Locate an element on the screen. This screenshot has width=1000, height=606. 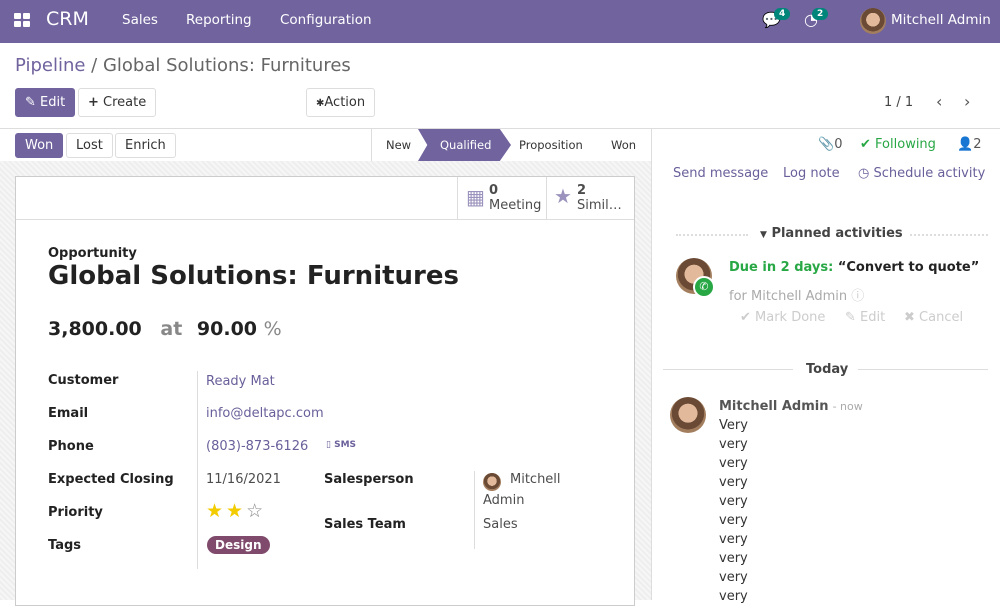
activity-edit-button: ✎ Edit is located at coordinates (865, 317).